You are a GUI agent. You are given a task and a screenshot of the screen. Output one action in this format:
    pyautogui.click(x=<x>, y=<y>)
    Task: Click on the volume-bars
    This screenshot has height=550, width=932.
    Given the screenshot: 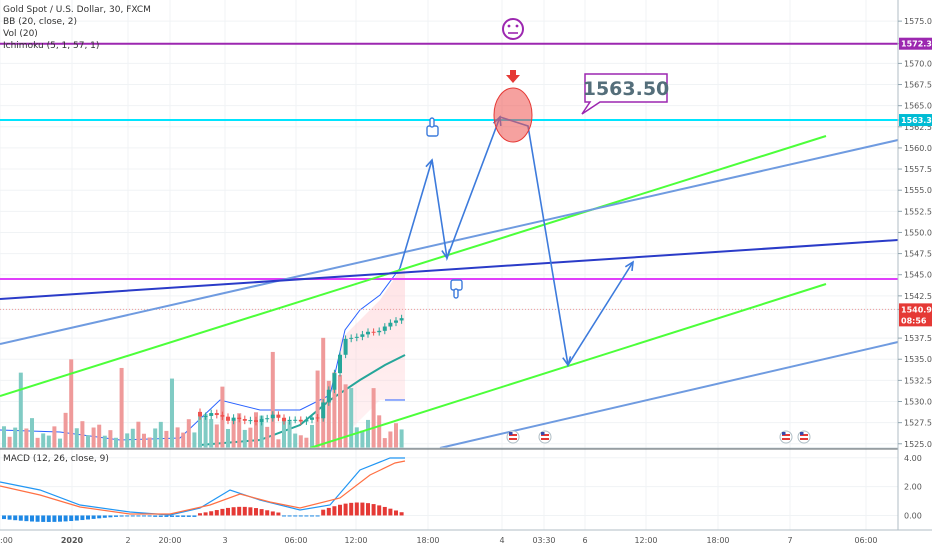 What is the action you would take?
    pyautogui.click(x=203, y=392)
    